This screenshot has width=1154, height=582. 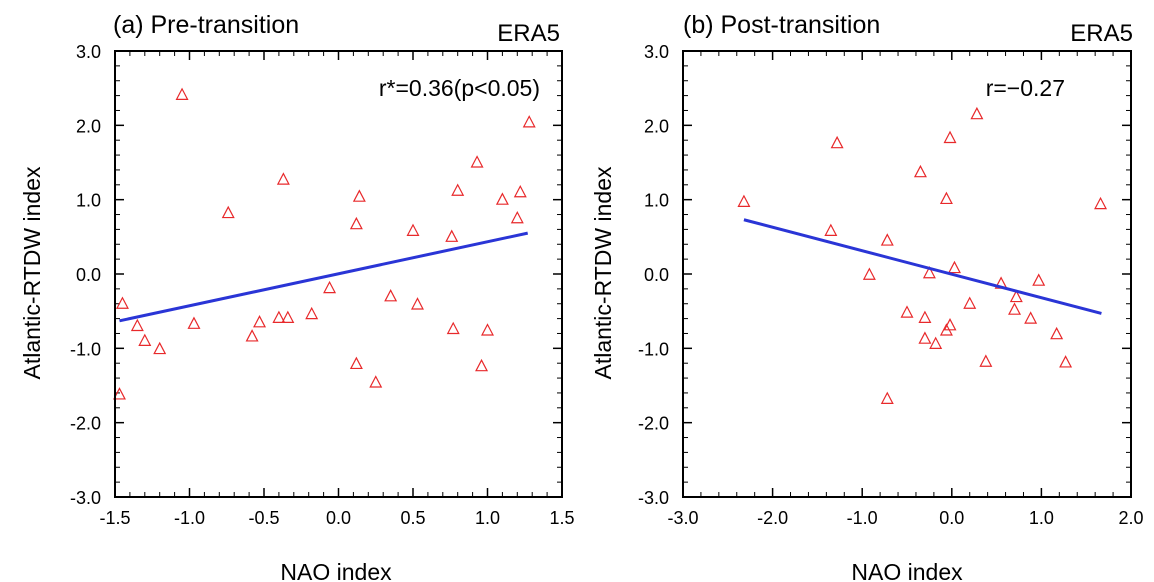 I want to click on x-tick-label: -3.0, so click(x=682, y=518).